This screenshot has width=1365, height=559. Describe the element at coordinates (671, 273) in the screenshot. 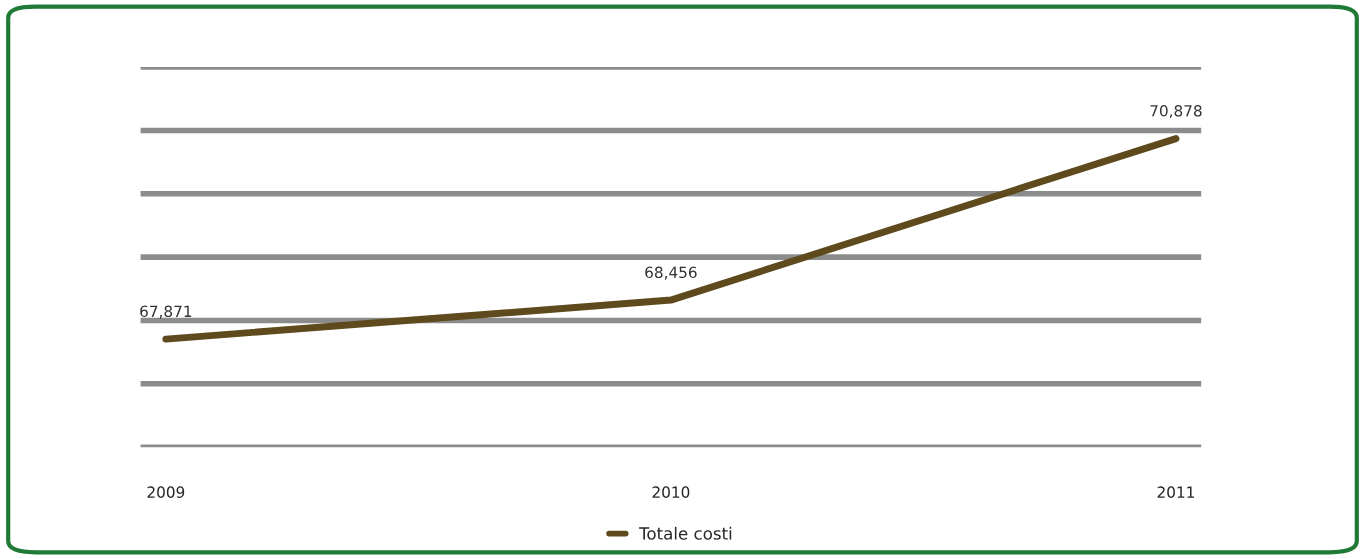

I see `data-label: 68,456` at that location.